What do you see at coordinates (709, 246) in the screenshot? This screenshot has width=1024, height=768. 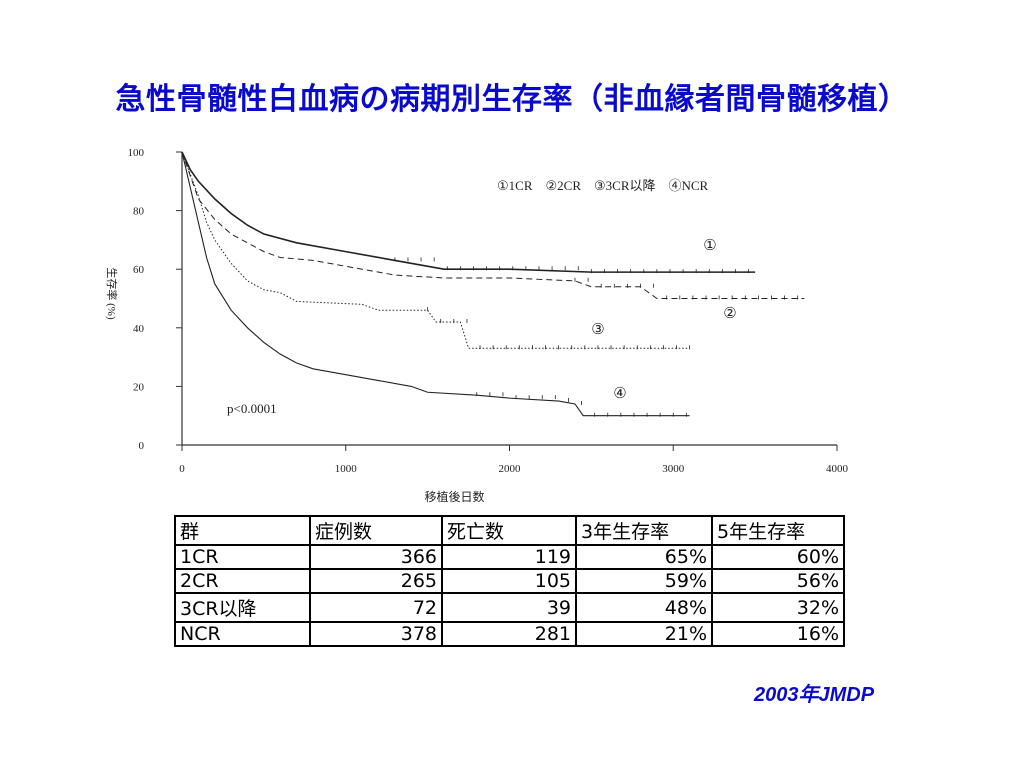 I see `series-marker-label-1: ①` at bounding box center [709, 246].